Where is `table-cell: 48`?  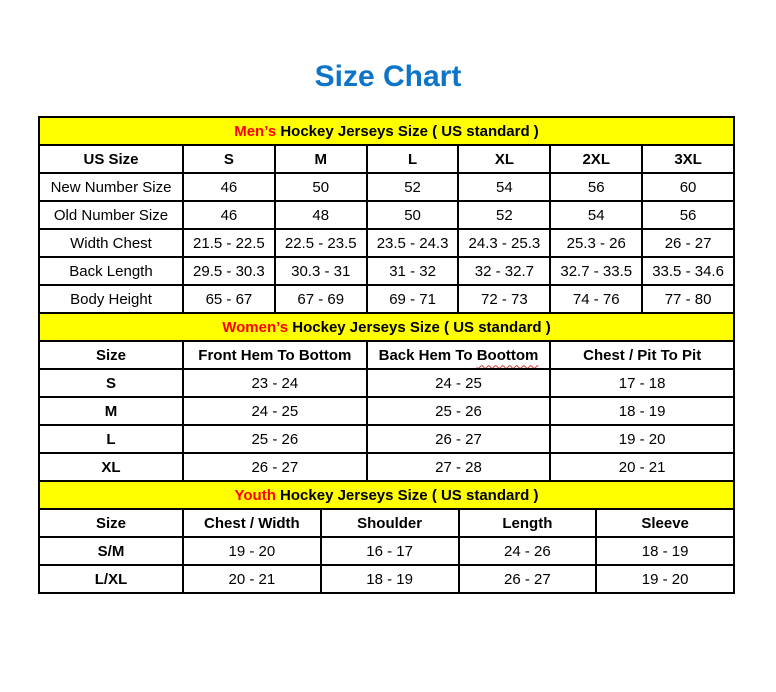 table-cell: 48 is located at coordinates (320, 215).